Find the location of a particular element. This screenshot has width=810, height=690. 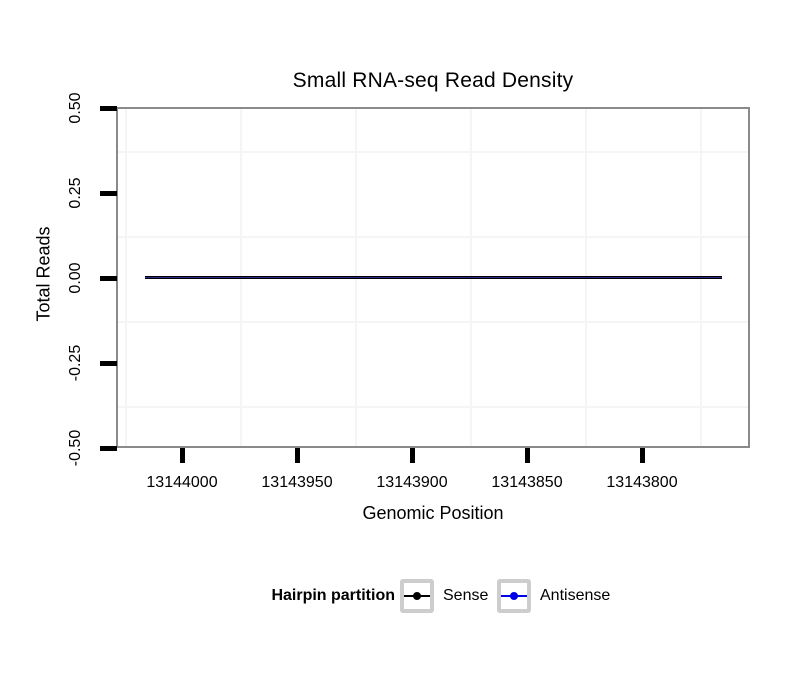

y-tick-label: -0.25 is located at coordinates (75, 363).